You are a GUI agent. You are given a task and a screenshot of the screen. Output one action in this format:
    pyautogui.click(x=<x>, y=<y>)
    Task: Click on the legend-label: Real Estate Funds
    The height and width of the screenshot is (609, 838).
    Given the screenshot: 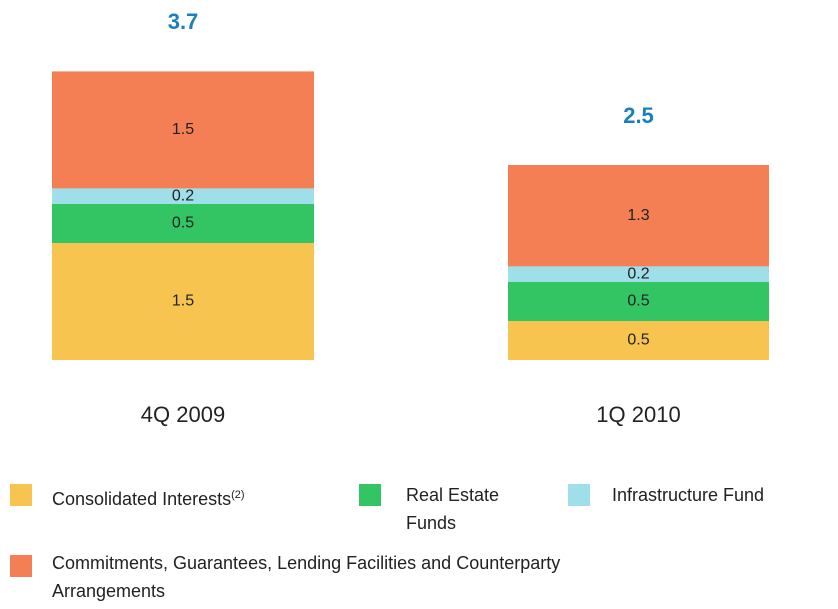 What is the action you would take?
    pyautogui.click(x=476, y=509)
    